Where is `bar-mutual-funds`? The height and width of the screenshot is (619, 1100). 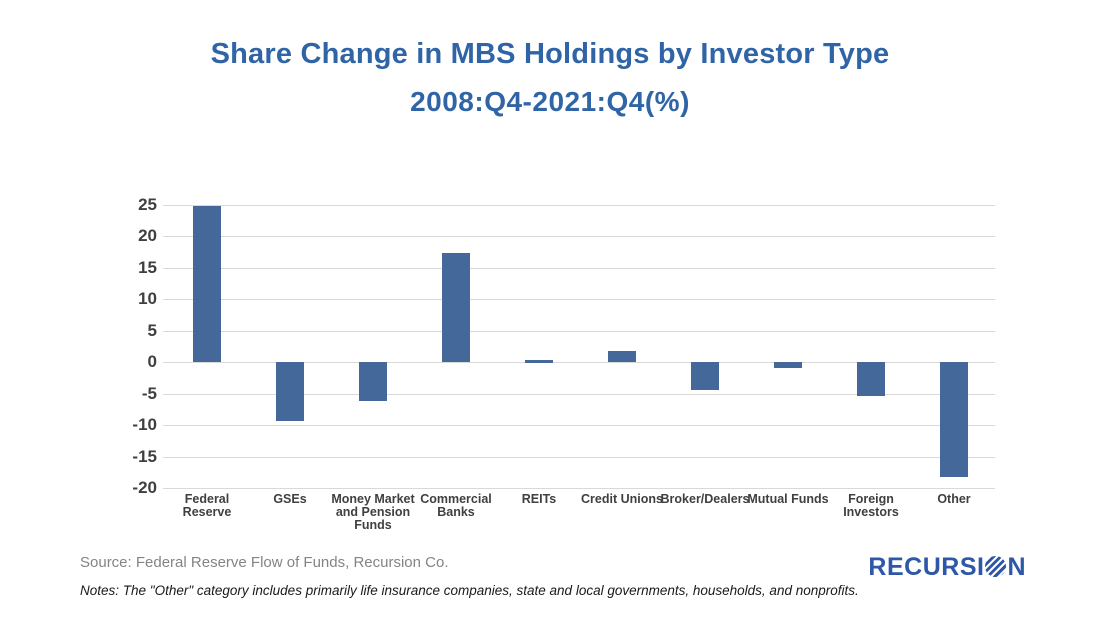 bar-mutual-funds is located at coordinates (788, 365).